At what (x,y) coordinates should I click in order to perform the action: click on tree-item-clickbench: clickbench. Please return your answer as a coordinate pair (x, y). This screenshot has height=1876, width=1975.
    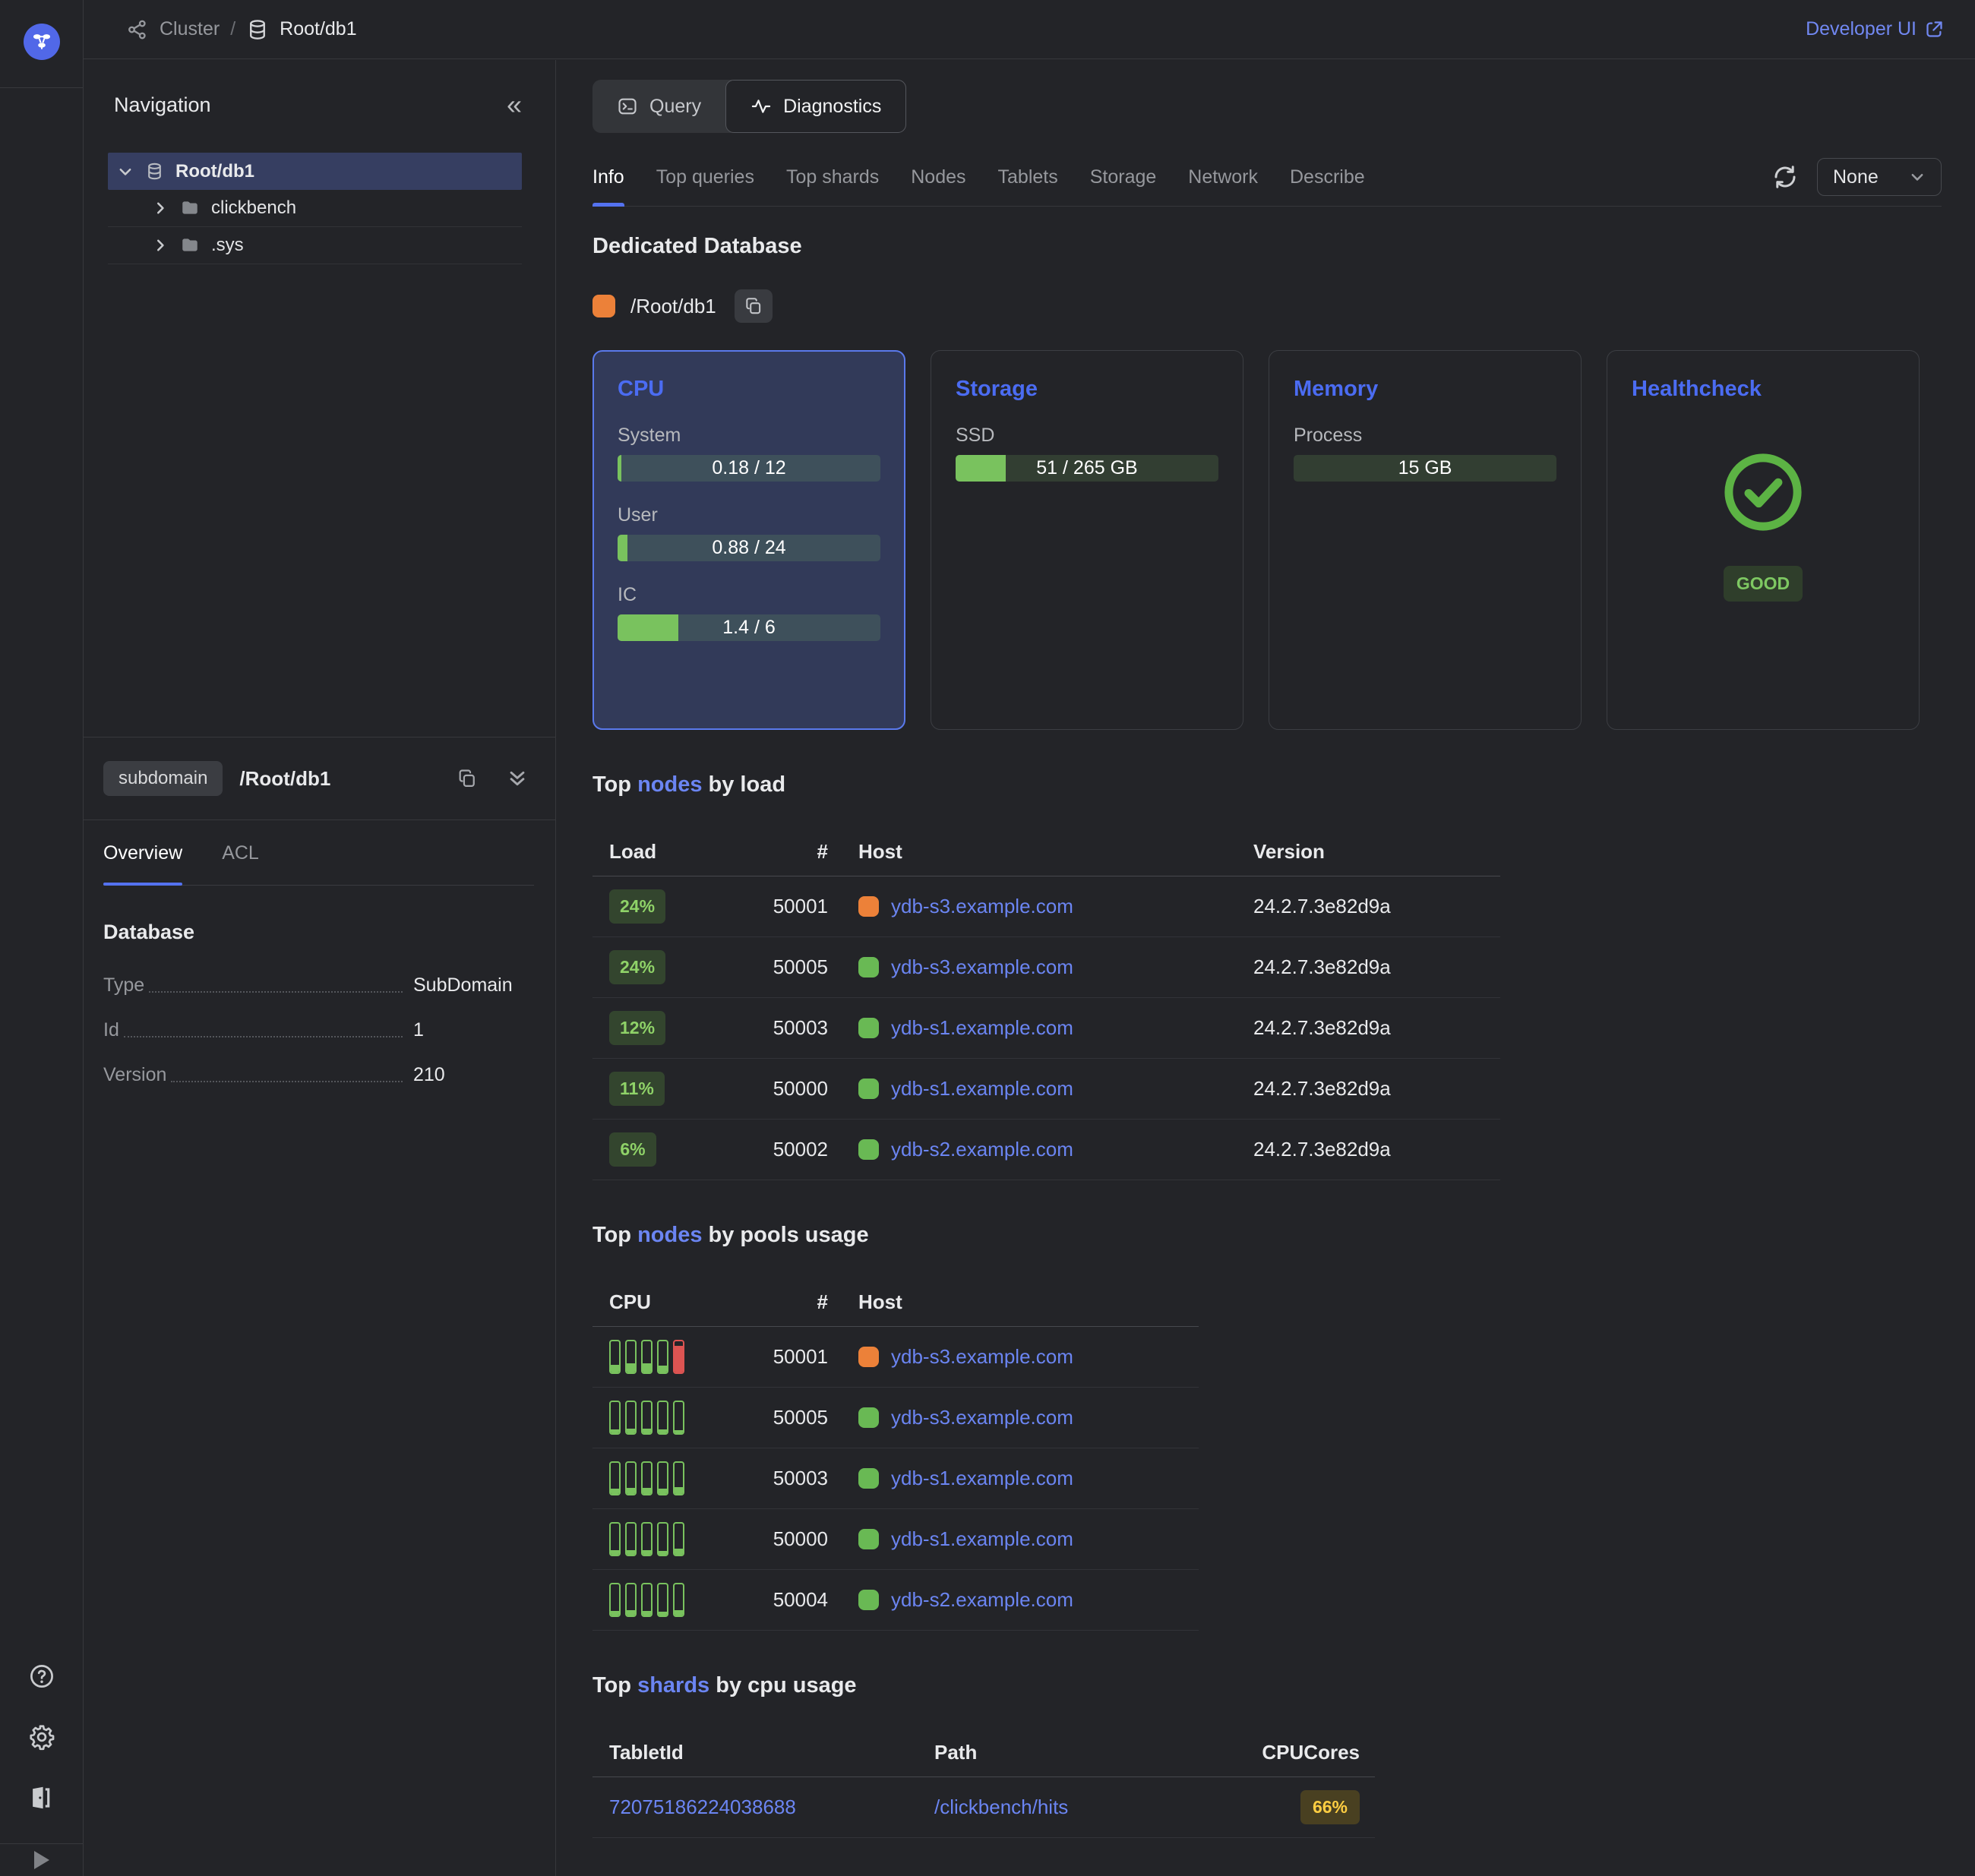
    Looking at the image, I should click on (315, 208).